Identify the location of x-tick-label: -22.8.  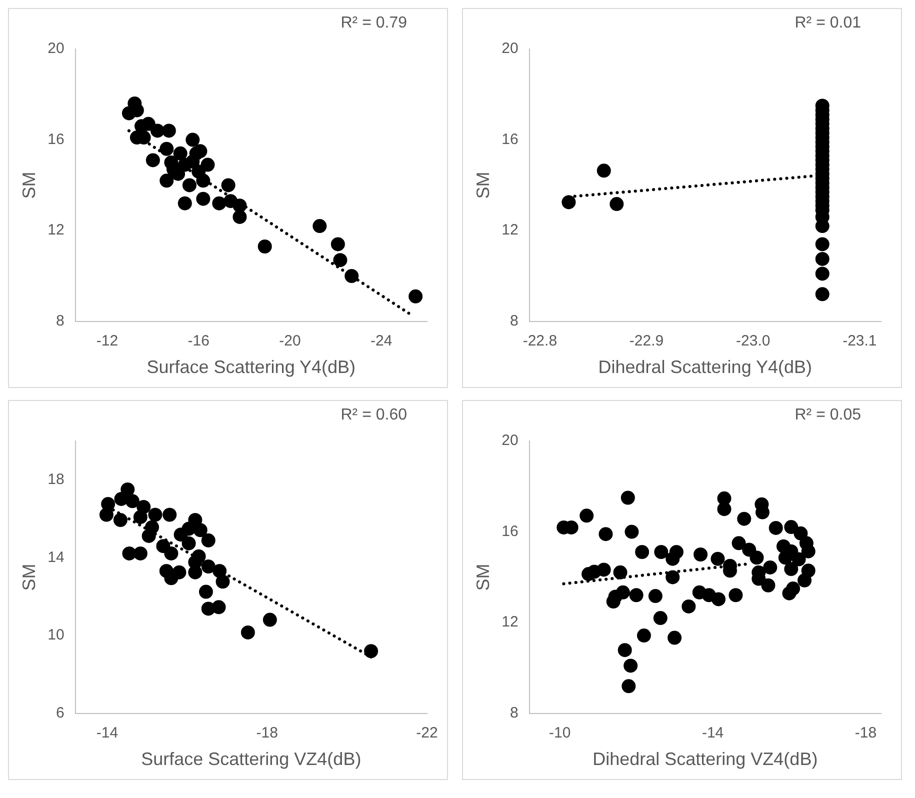
(540, 341).